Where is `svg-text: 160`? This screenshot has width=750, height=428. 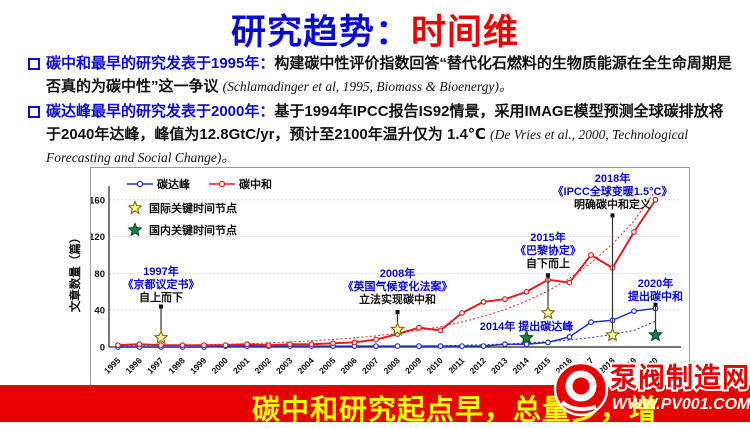
svg-text: 160 is located at coordinates (98, 200).